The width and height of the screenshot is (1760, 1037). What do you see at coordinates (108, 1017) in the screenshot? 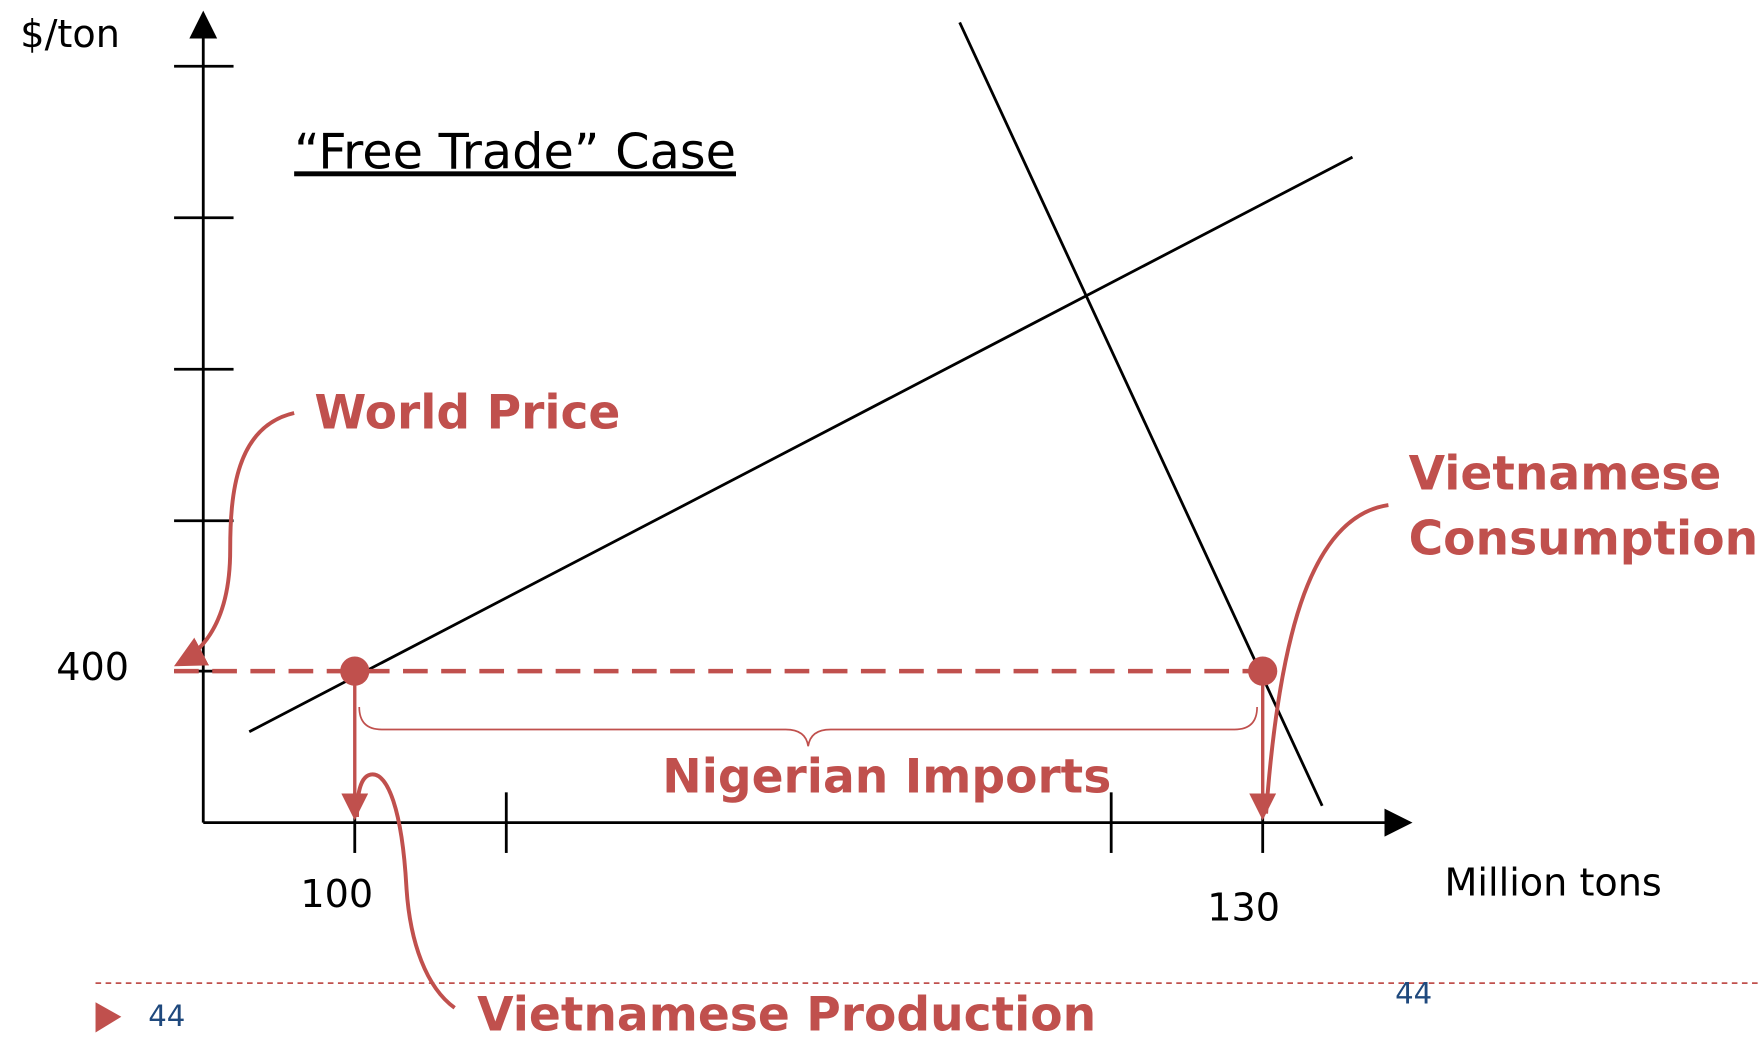
I see `bullet` at bounding box center [108, 1017].